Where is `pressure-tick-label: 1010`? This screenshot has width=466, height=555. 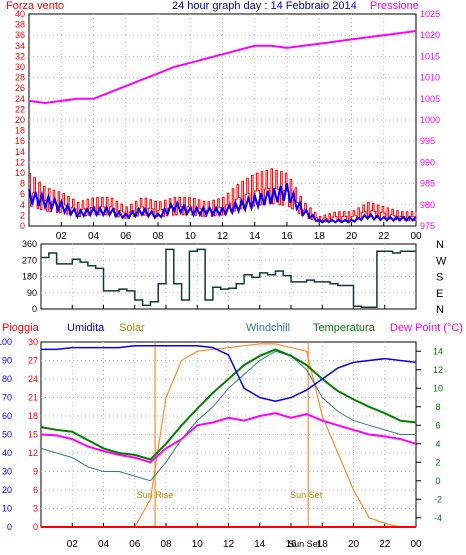 pressure-tick-label: 1010 is located at coordinates (430, 78).